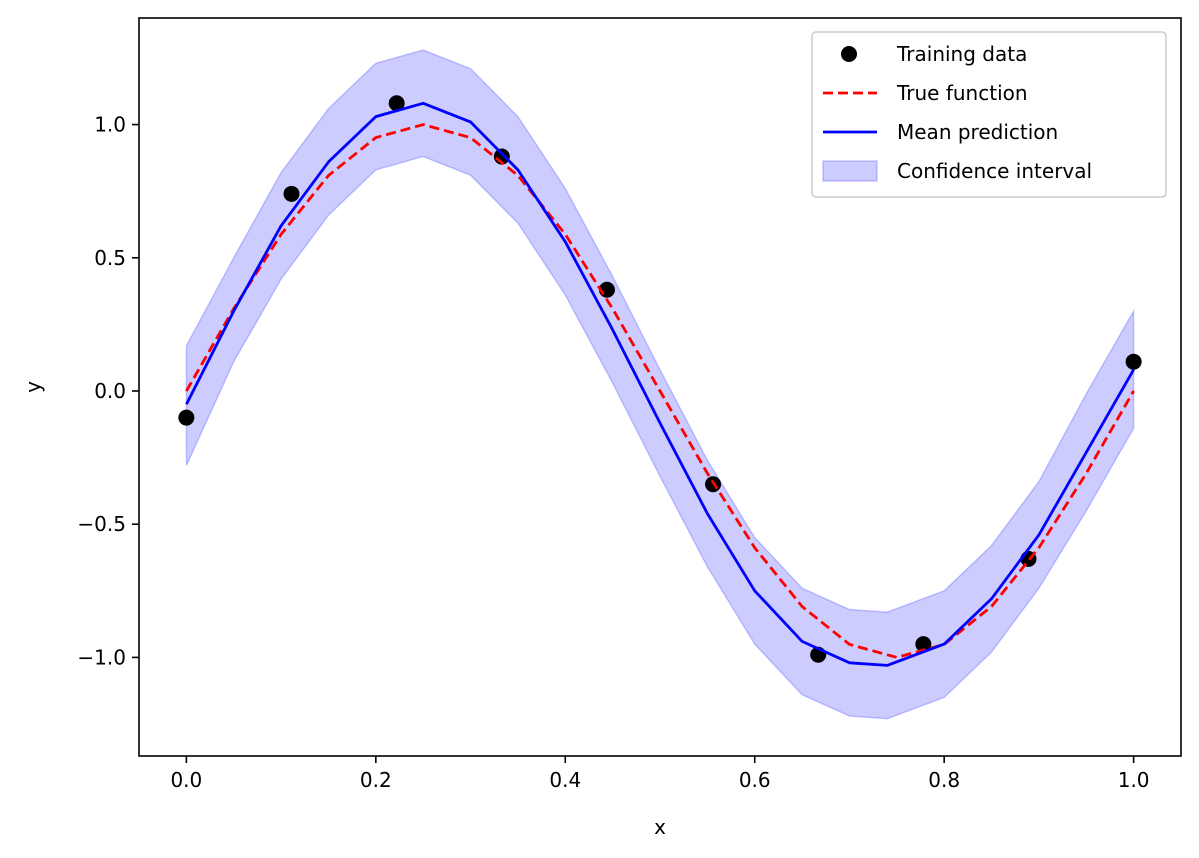 This screenshot has width=1199, height=858. Describe the element at coordinates (1134, 780) in the screenshot. I see `x-tick-label: 1.0` at that location.